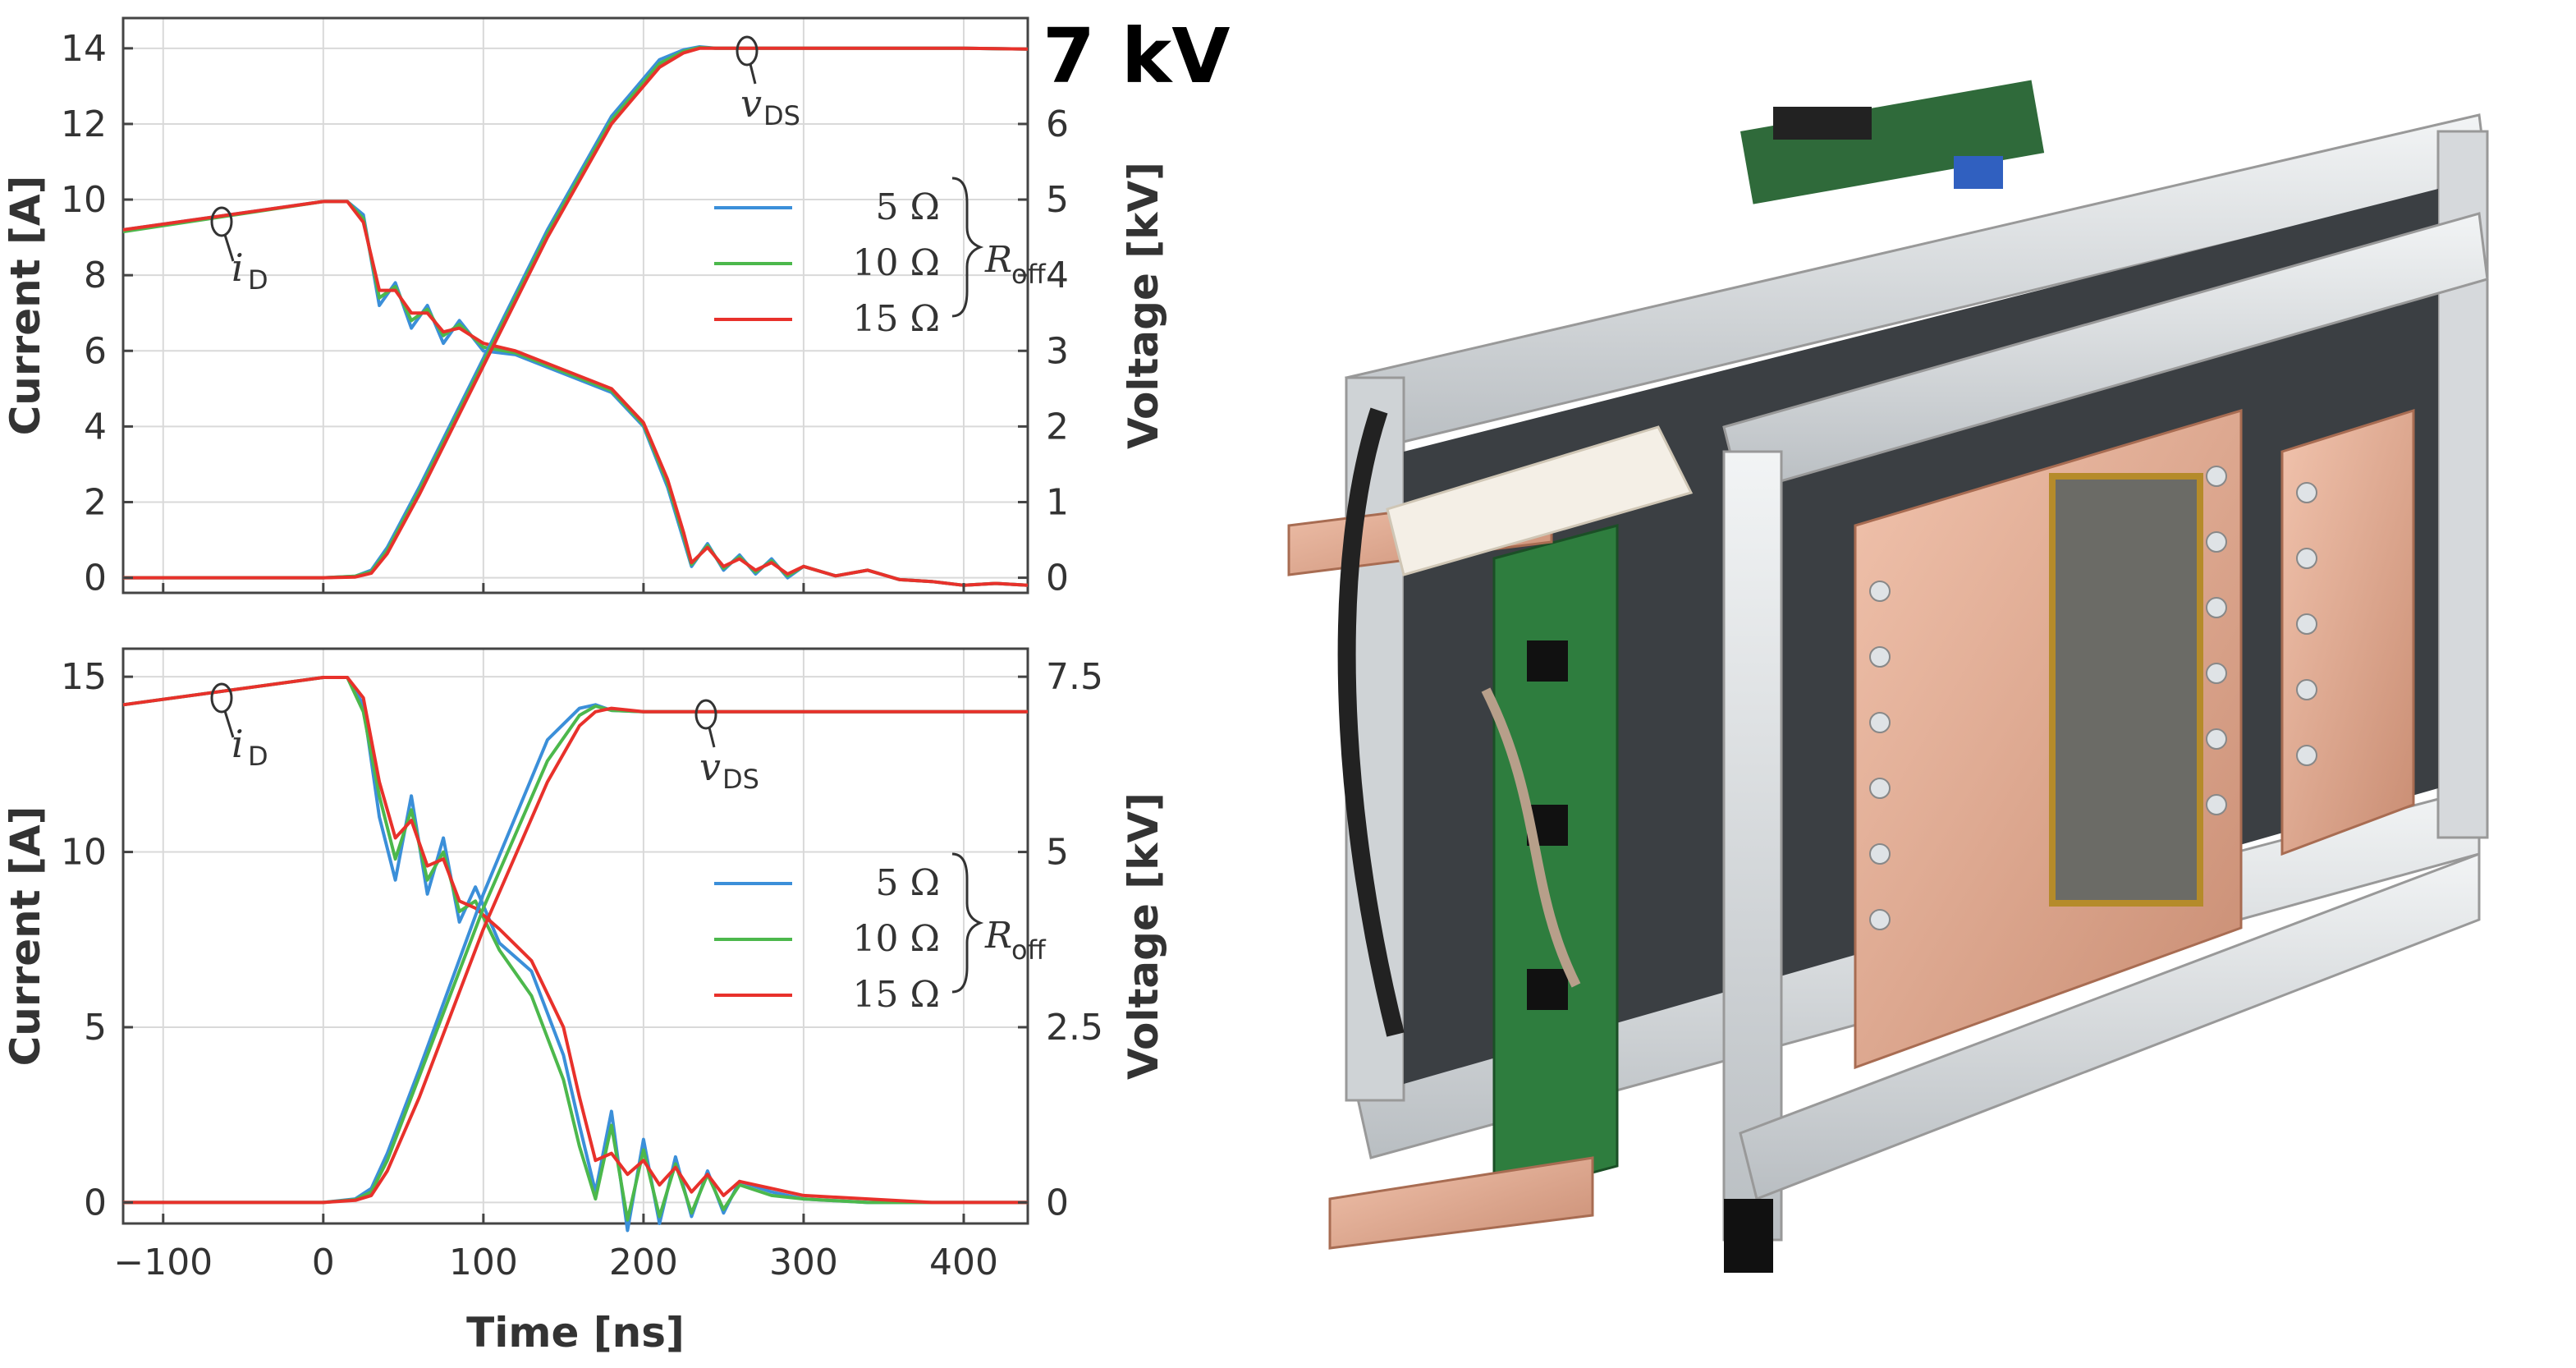 The image size is (2576, 1368). Describe the element at coordinates (84, 677) in the screenshot. I see `y-tick-label: 15` at that location.